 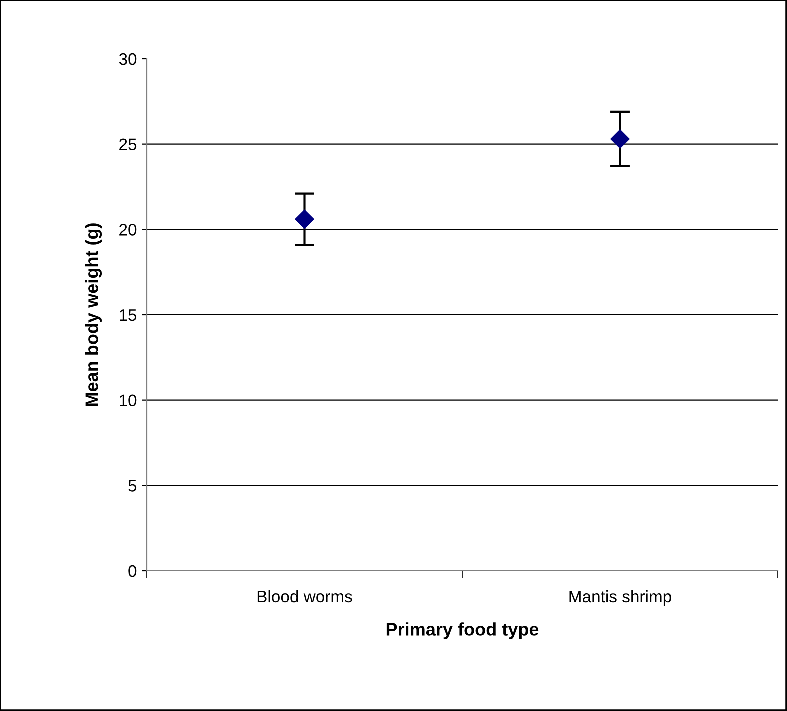 I want to click on y-tick-label: 25, so click(x=128, y=144).